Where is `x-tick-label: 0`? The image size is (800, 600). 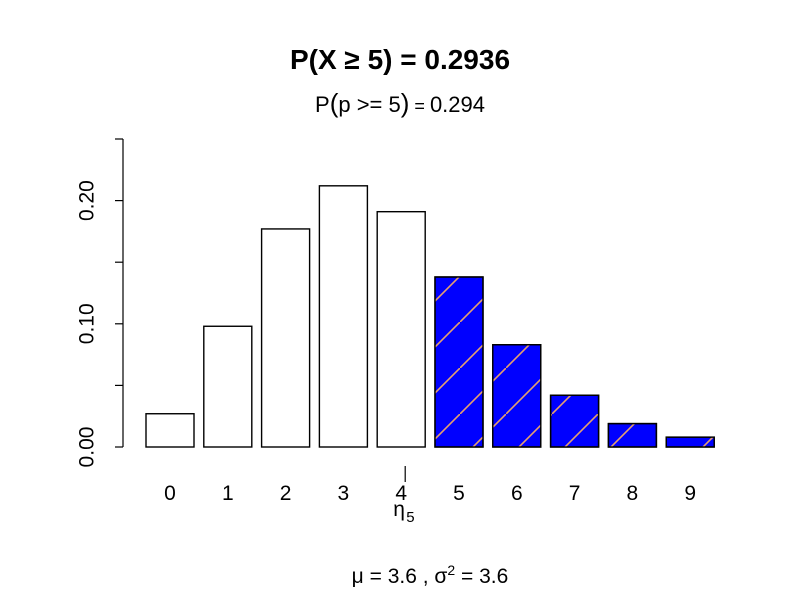
x-tick-label: 0 is located at coordinates (170, 493).